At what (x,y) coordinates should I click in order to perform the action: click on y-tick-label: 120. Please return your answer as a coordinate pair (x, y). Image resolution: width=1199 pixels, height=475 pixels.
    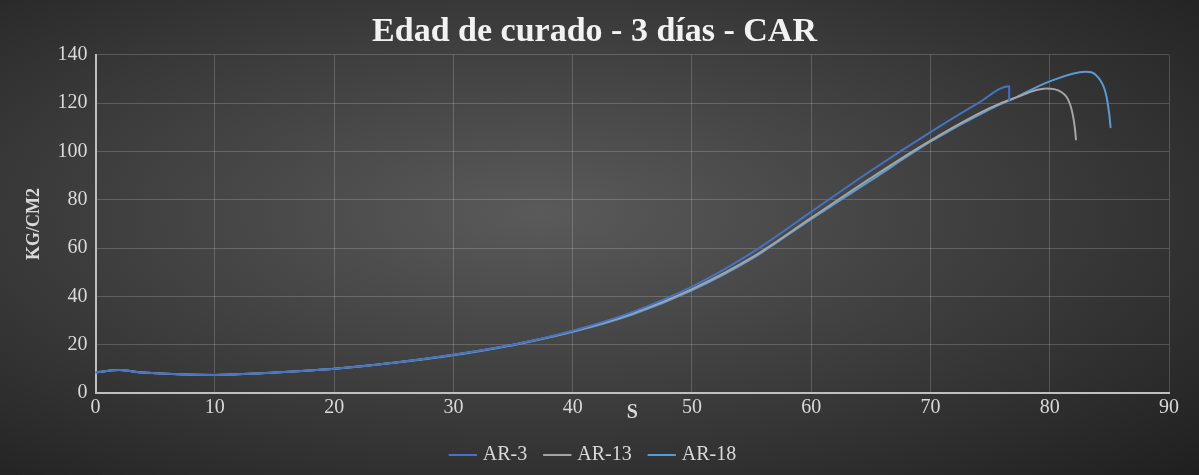
    Looking at the image, I should click on (72, 101).